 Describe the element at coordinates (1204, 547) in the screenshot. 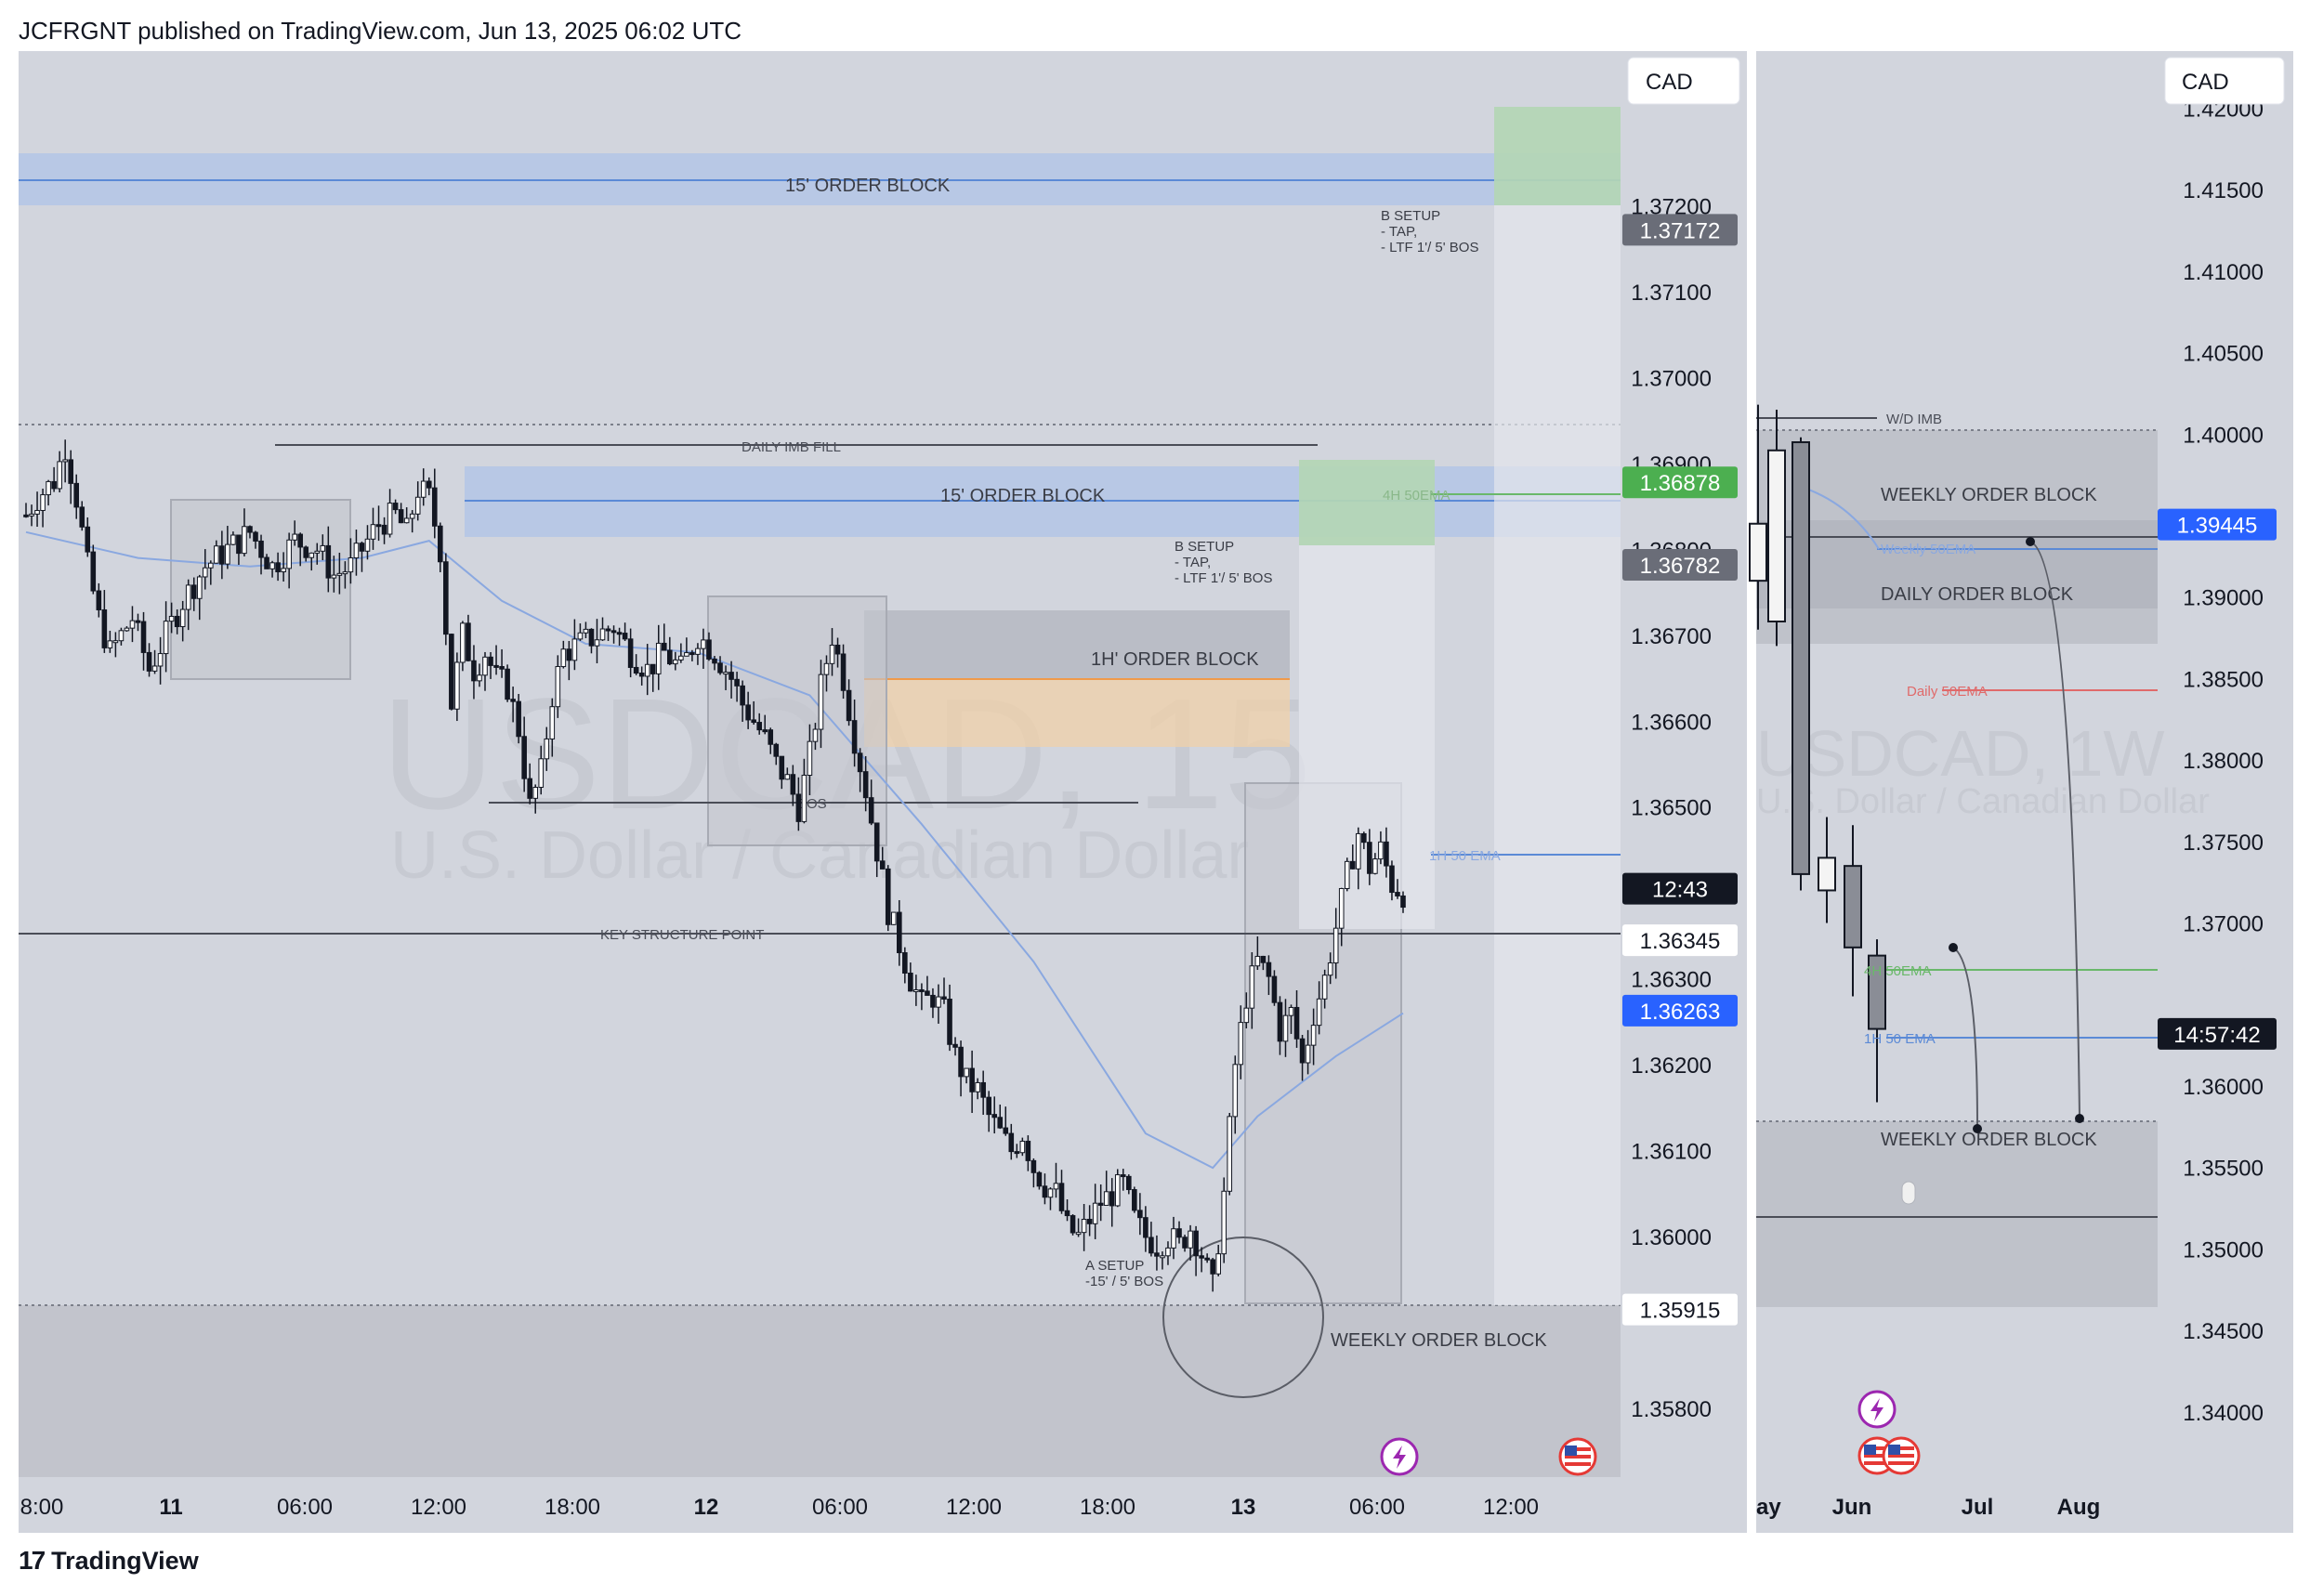

I see `b-setup-2-line-1: B SETUP` at that location.